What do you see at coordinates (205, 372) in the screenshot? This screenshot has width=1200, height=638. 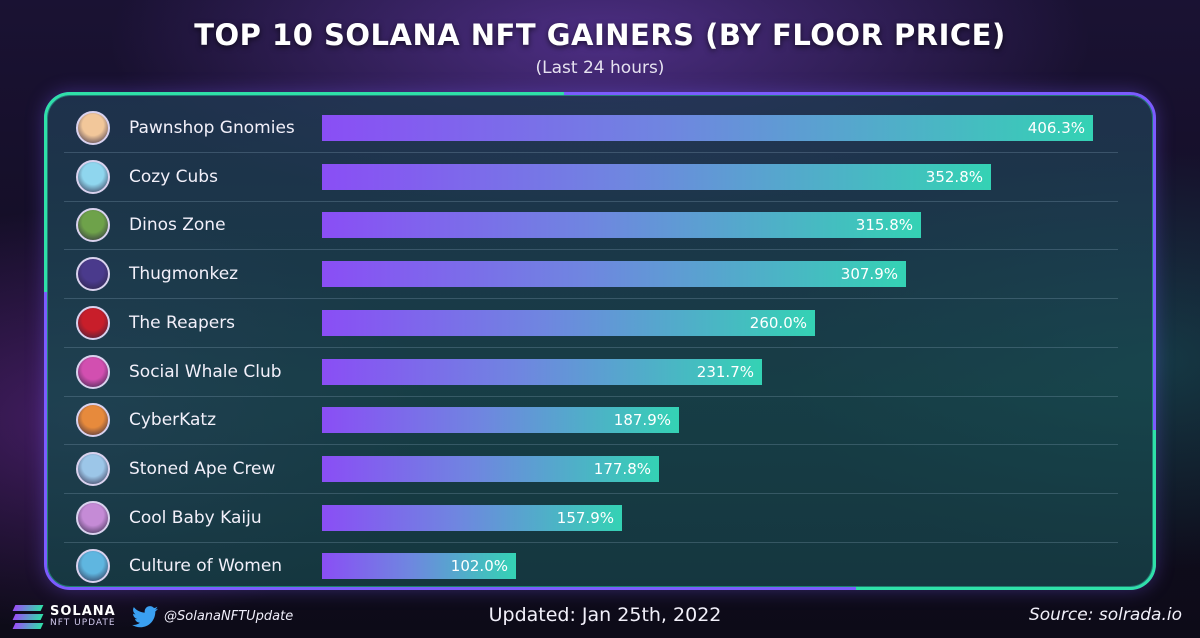 I see `category-label: Social Whale Club` at bounding box center [205, 372].